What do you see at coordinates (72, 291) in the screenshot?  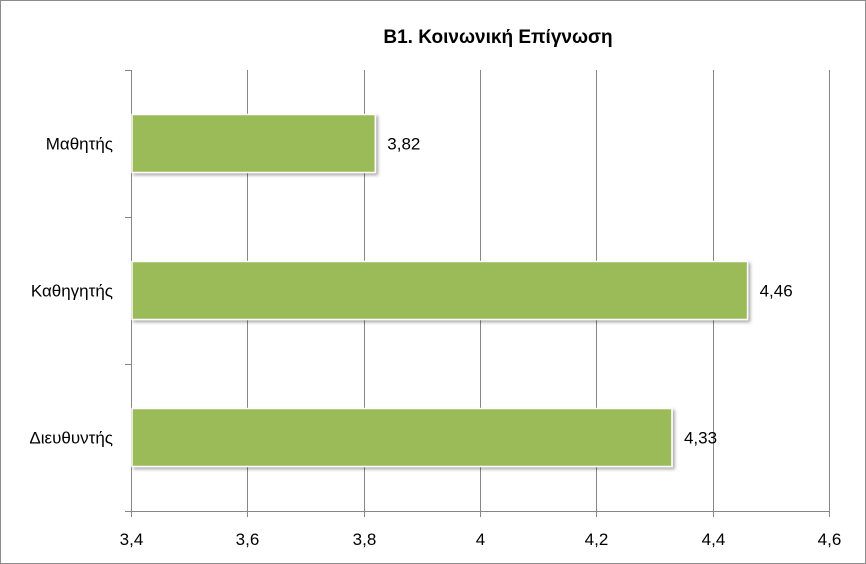 I see `category-label: Καθηγητής` at bounding box center [72, 291].